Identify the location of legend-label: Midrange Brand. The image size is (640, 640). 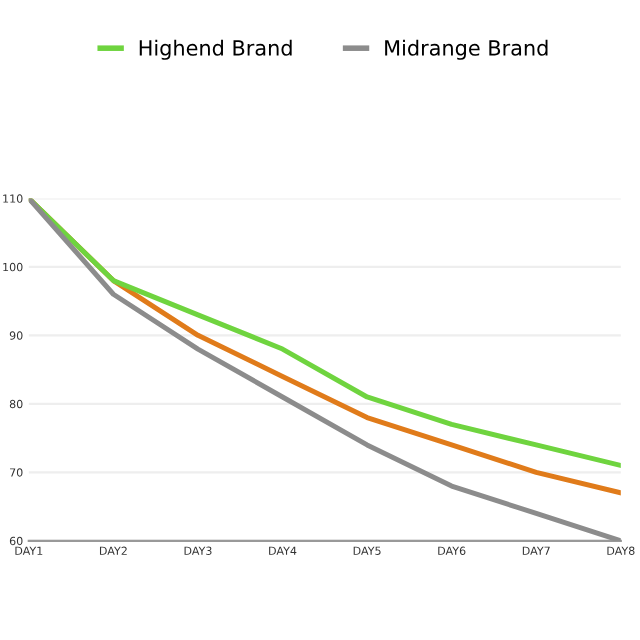
(466, 49).